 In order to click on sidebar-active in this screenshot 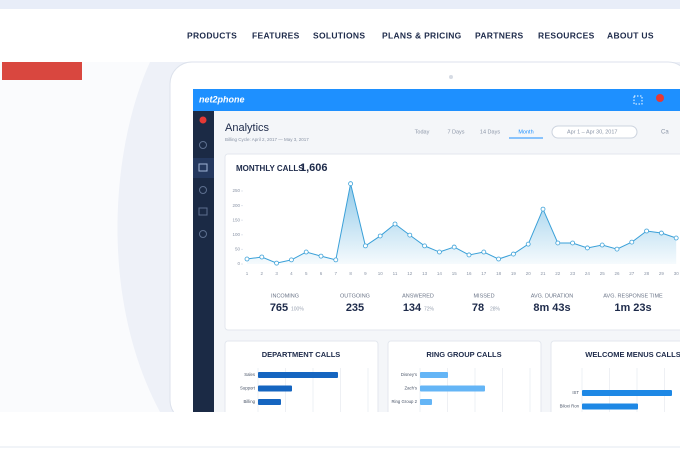, I will do `click(203, 168)`.